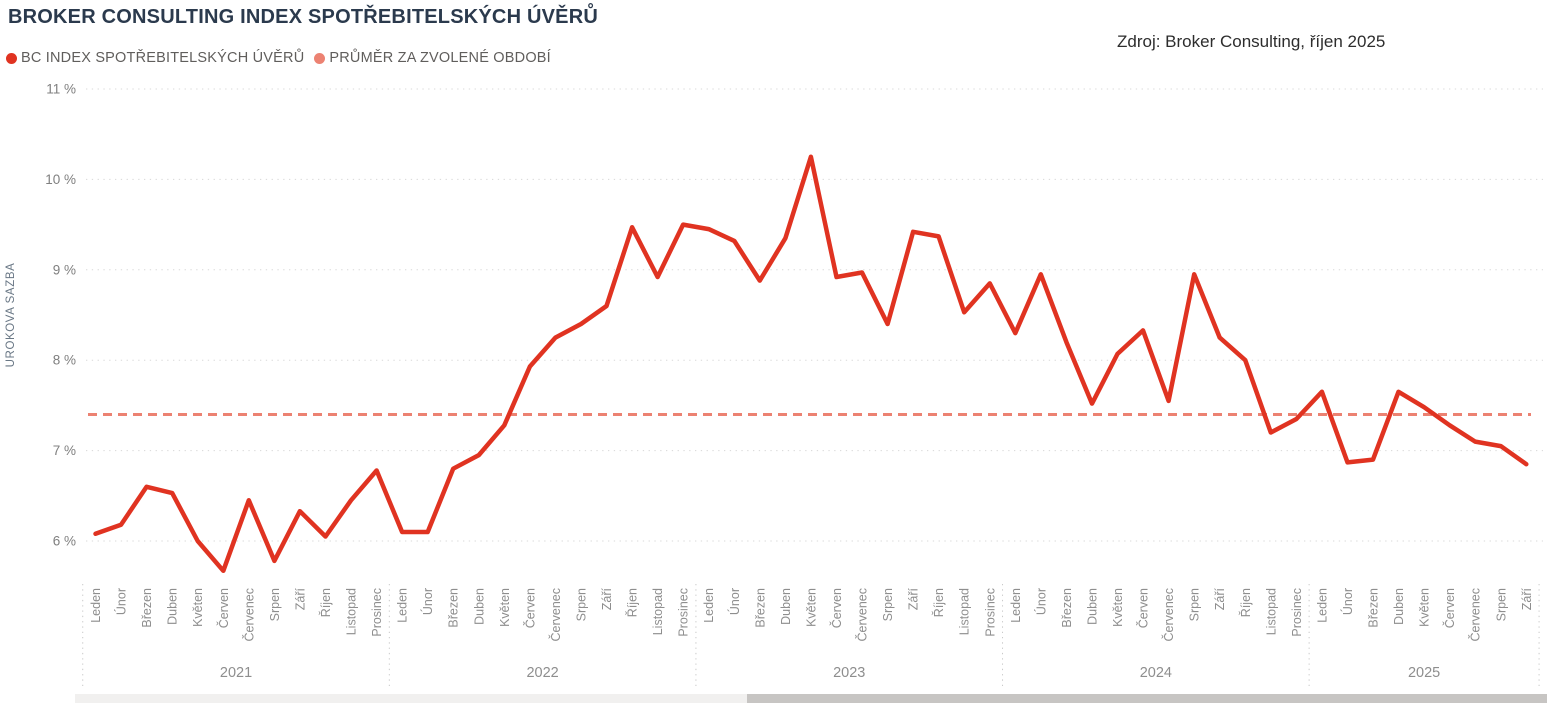 Image resolution: width=1547 pixels, height=706 pixels. Describe the element at coordinates (1527, 598) in the screenshot. I see `xtick-label-2025-Září: Září` at that location.